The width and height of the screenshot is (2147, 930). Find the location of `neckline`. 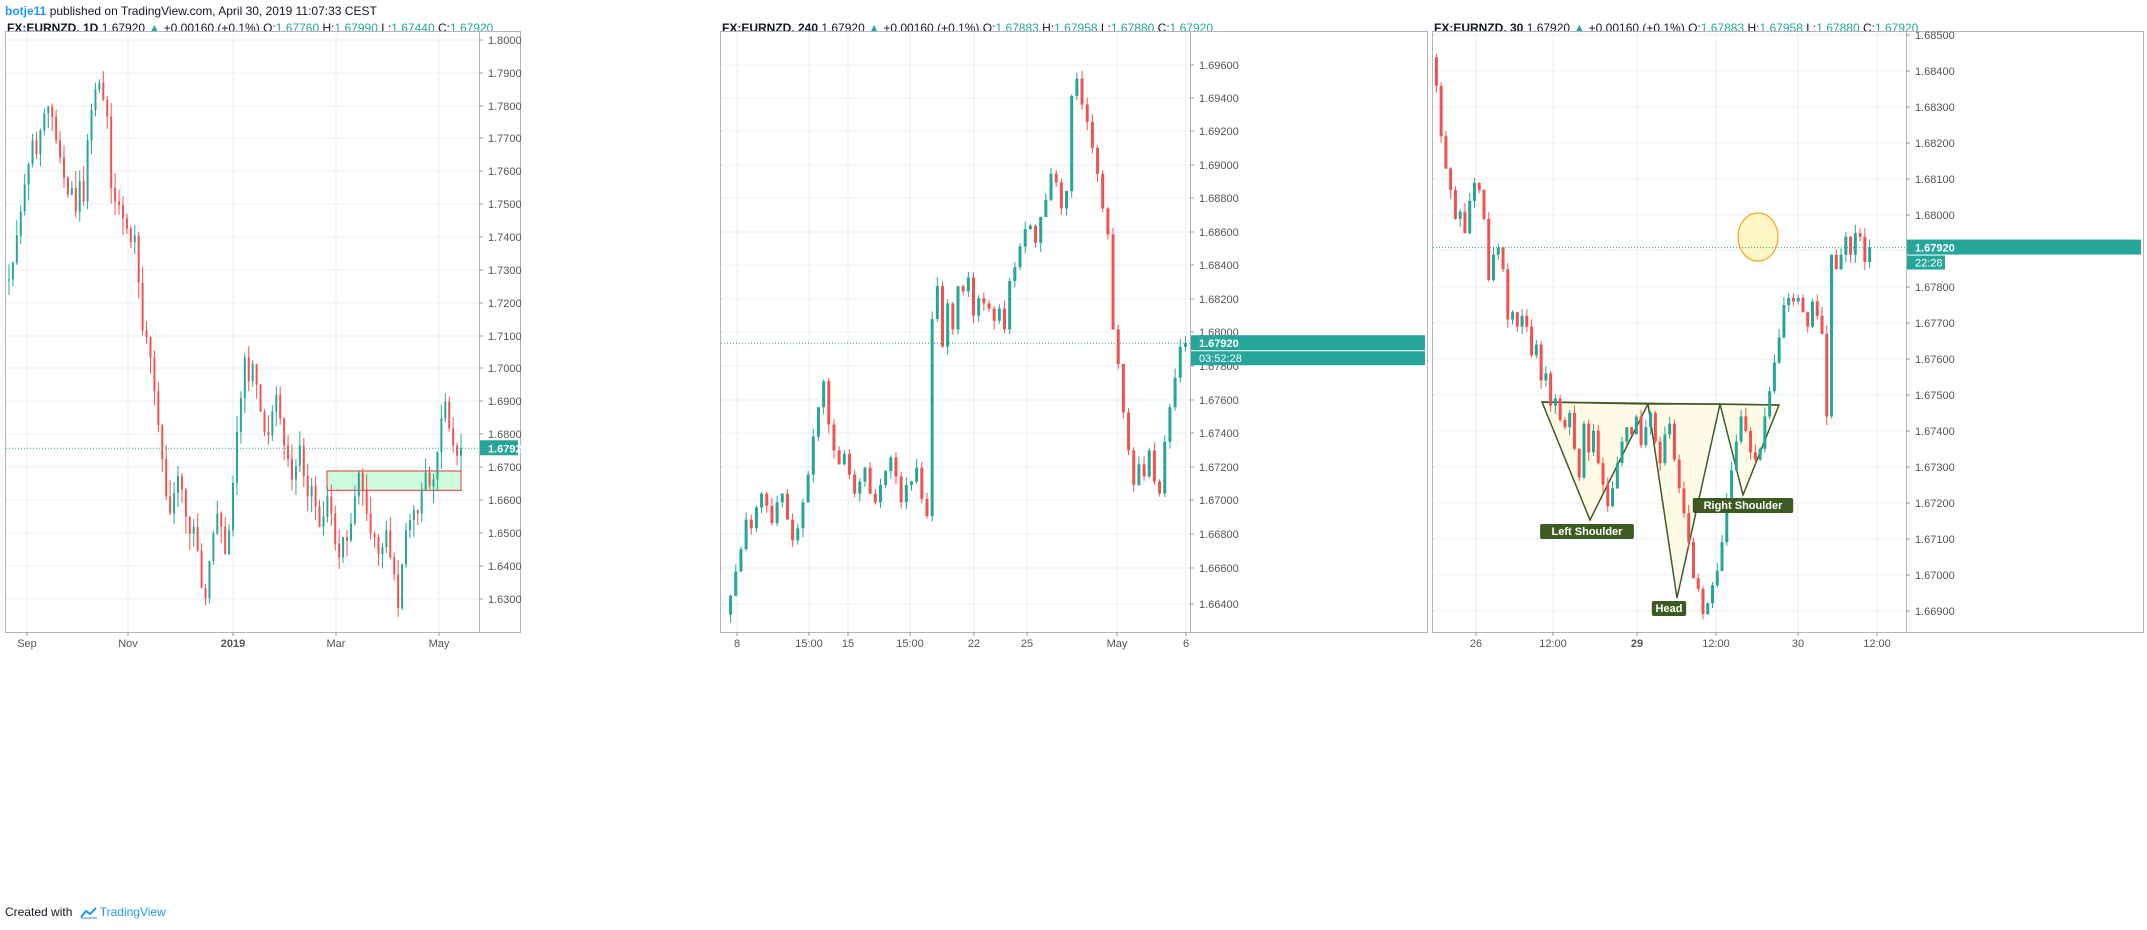

neckline is located at coordinates (1660, 403).